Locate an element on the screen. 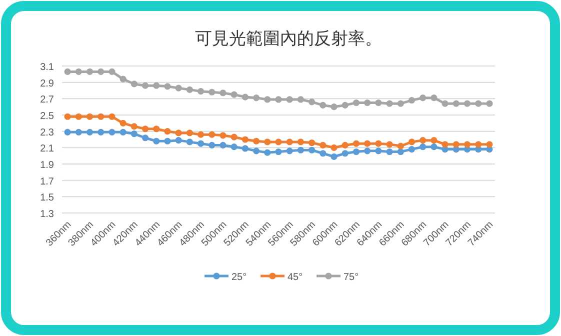  chart-title: 可見光範圍內的反射率。 is located at coordinates (288, 39).